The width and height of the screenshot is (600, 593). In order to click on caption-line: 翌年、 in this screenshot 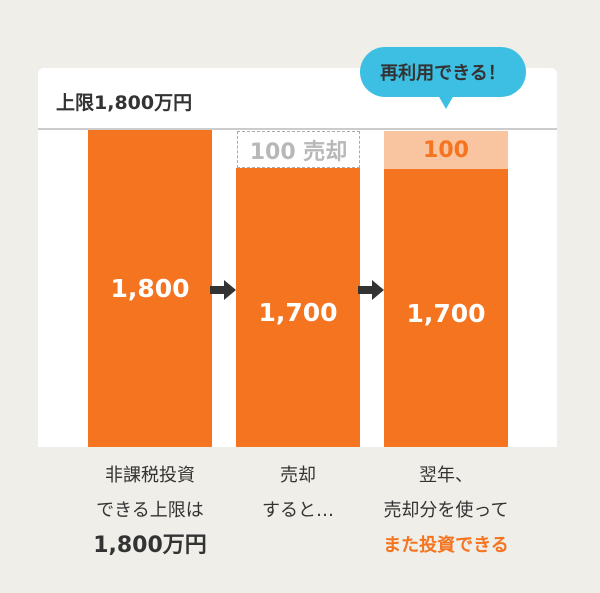, I will do `click(446, 475)`.